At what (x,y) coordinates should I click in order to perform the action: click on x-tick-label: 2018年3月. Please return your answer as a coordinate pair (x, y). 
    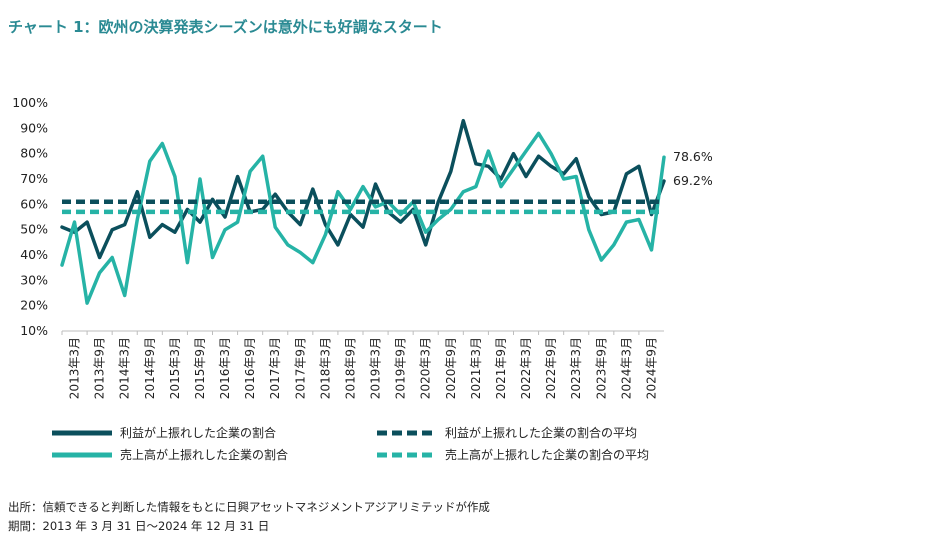
    Looking at the image, I should click on (325, 368).